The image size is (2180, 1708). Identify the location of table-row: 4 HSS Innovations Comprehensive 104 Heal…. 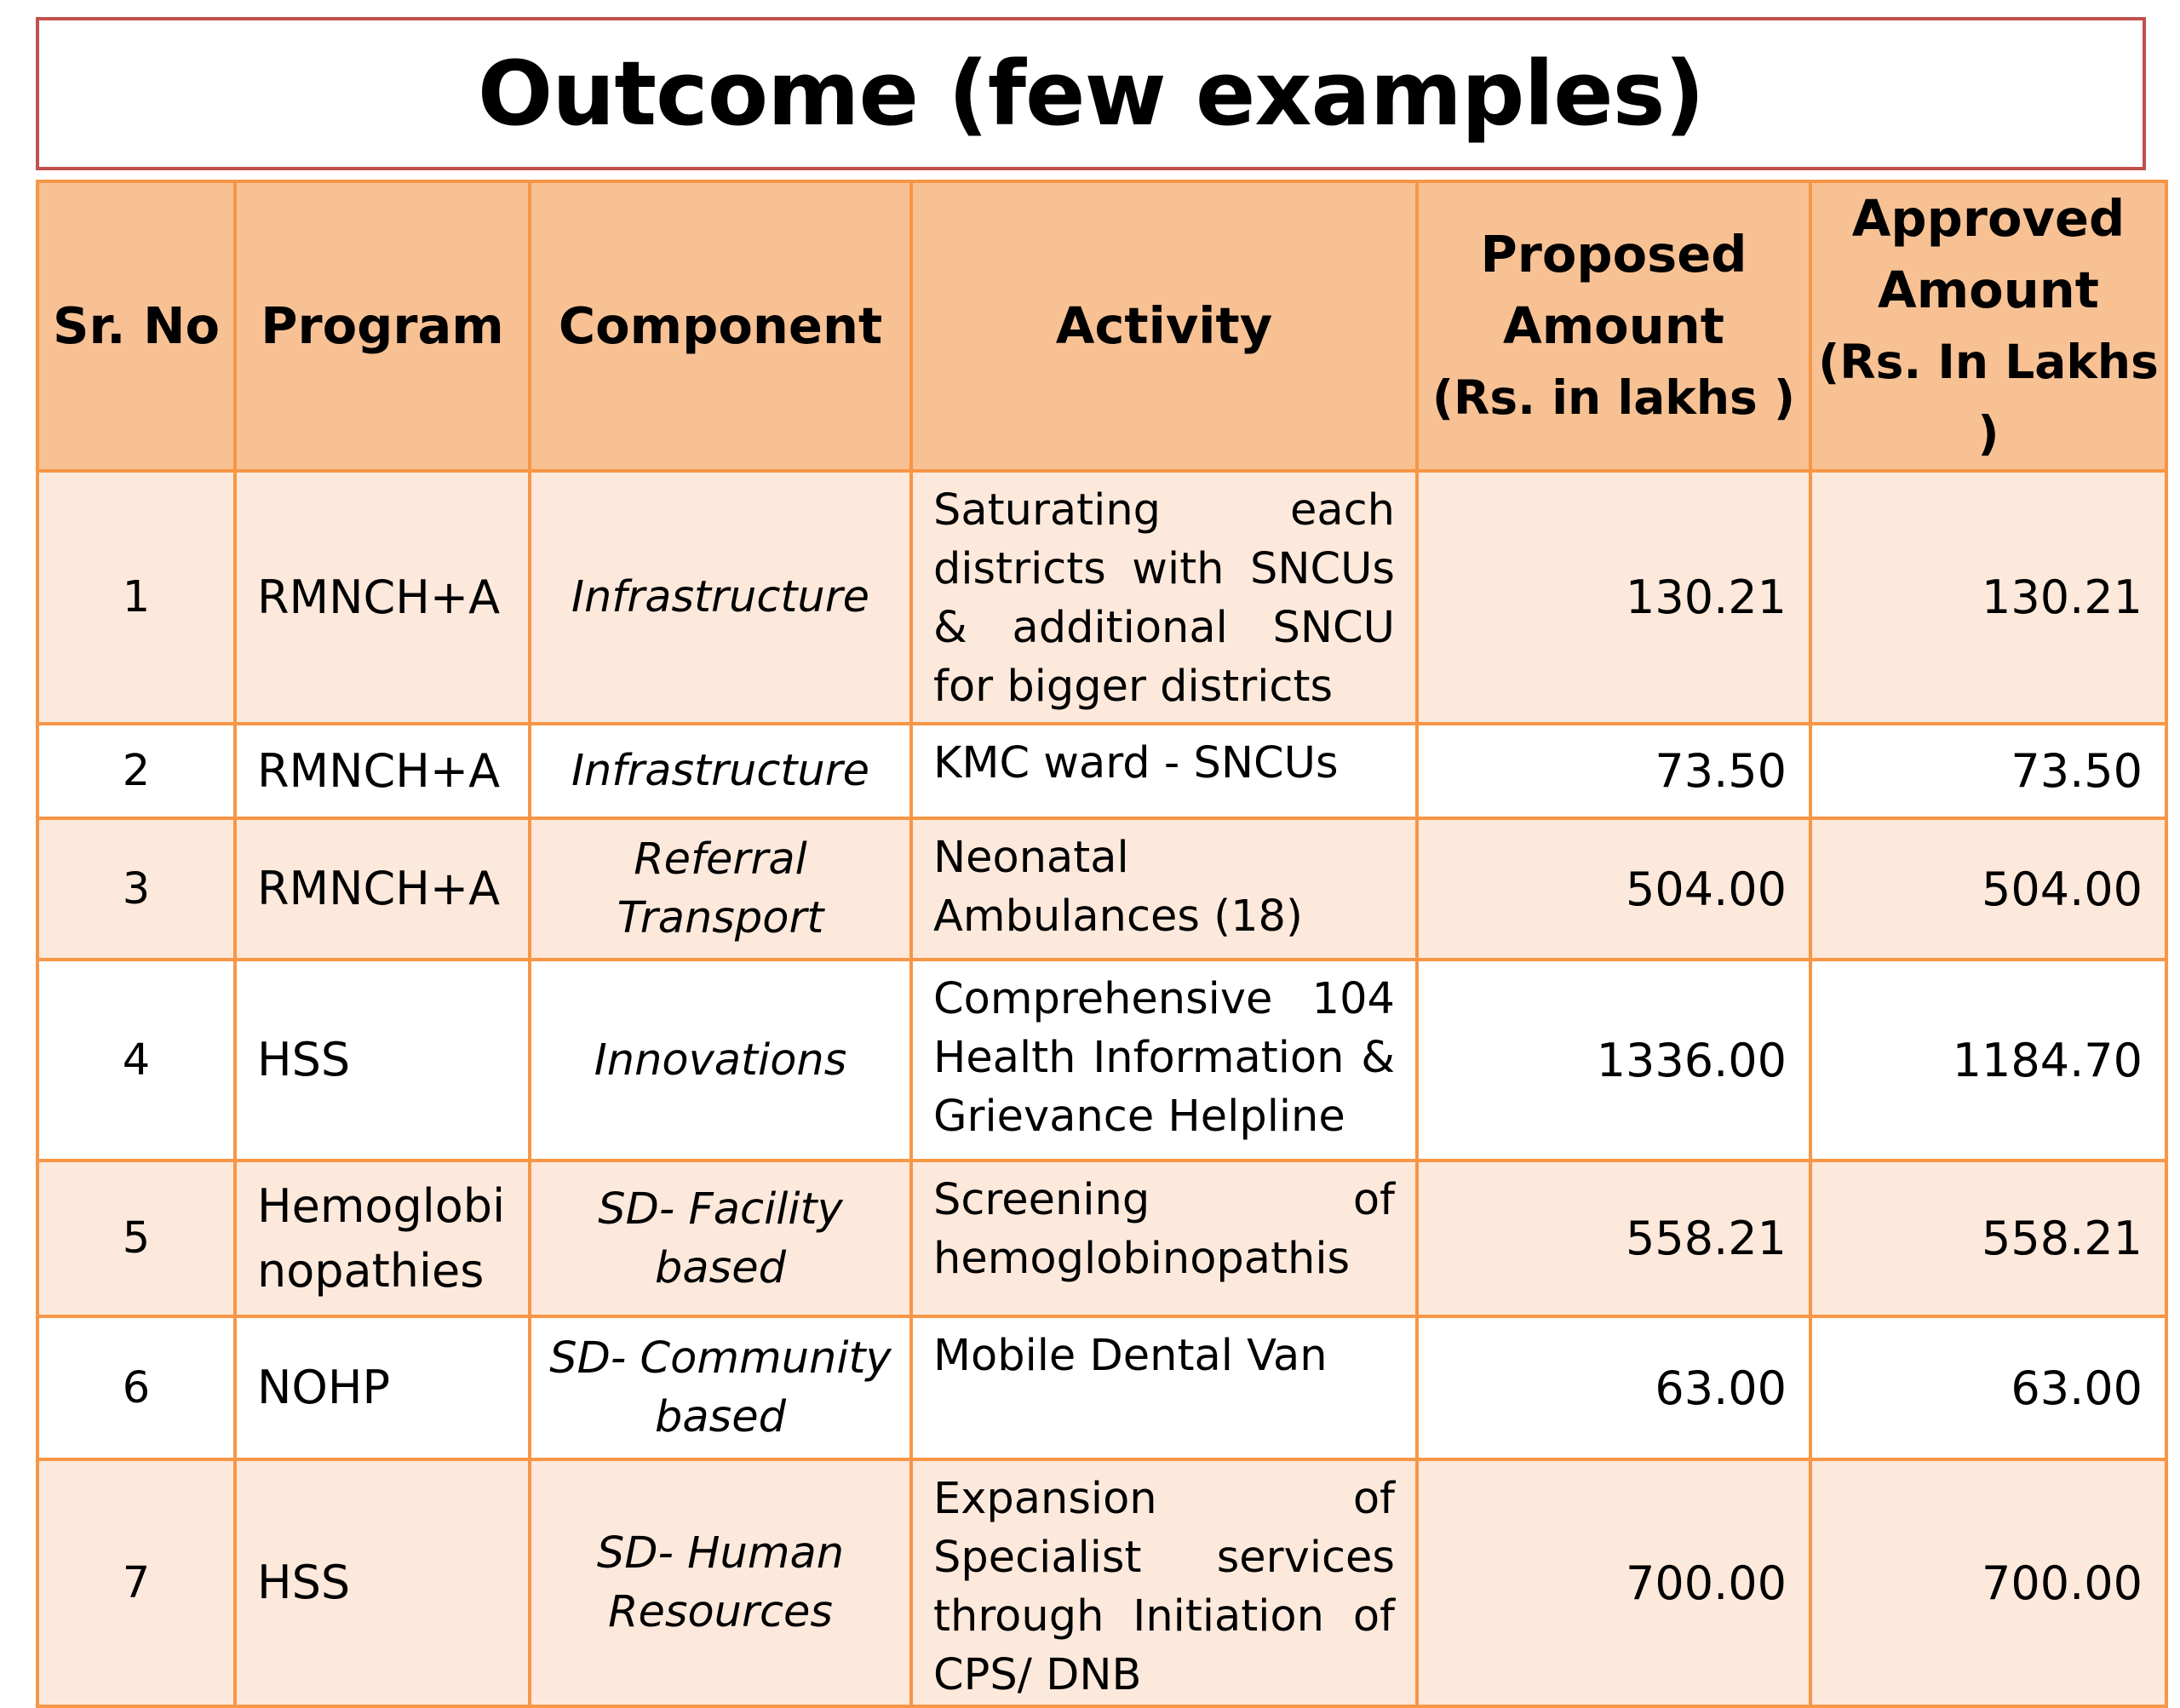
(1102, 1060).